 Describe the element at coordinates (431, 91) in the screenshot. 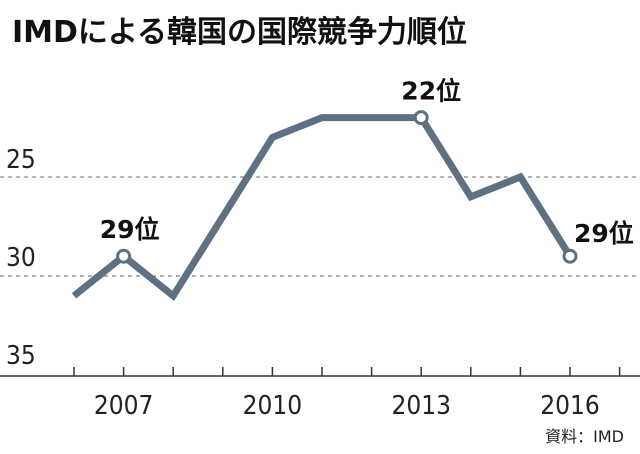

I see `annotation-label: 22位` at that location.